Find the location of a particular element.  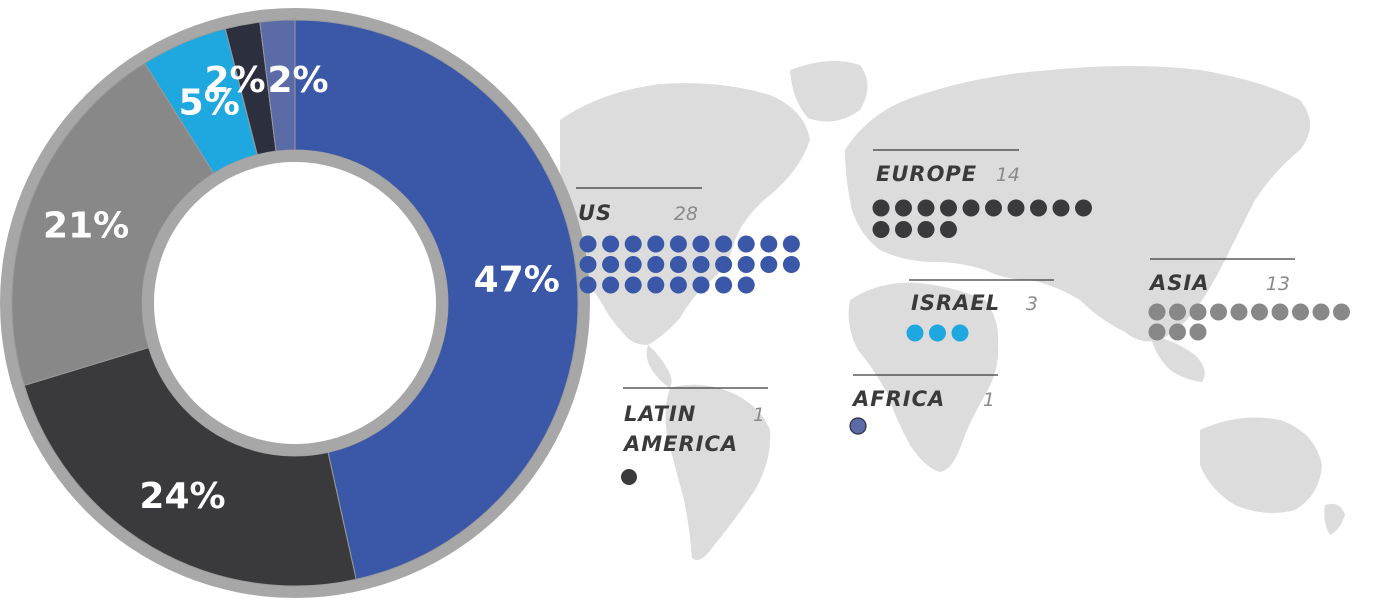

region-africa: AFRICA 1 is located at coordinates (923, 404).